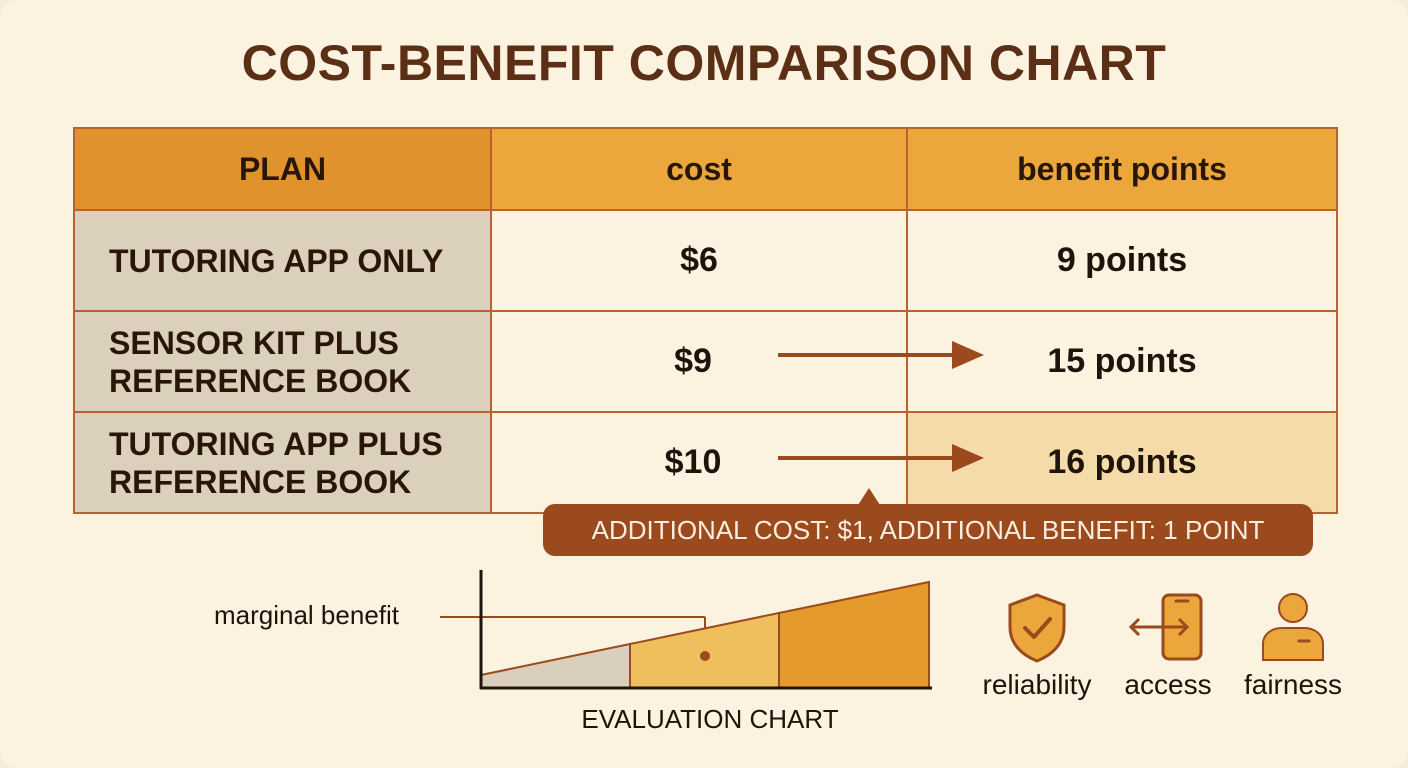 This screenshot has width=1408, height=768. Describe the element at coordinates (1037, 684) in the screenshot. I see `icon-label: reliability` at that location.